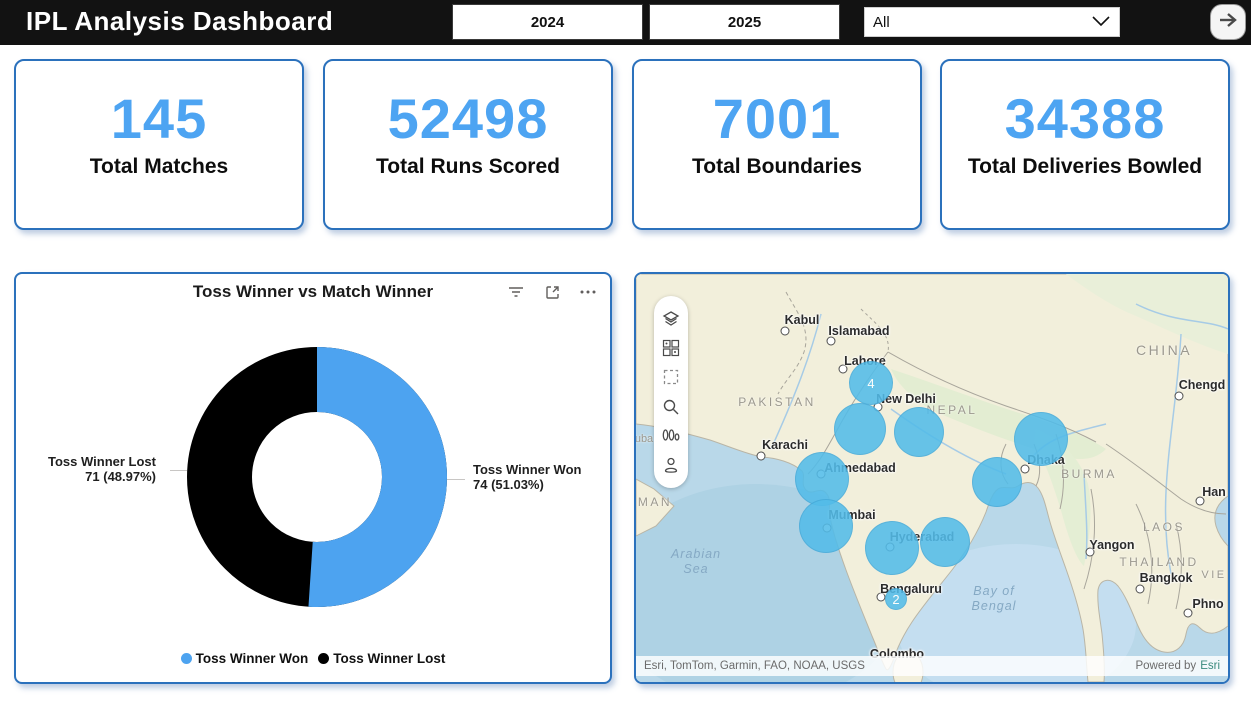 This screenshot has width=1251, height=703. What do you see at coordinates (881, 22) in the screenshot?
I see `team-dropdown-value: All` at bounding box center [881, 22].